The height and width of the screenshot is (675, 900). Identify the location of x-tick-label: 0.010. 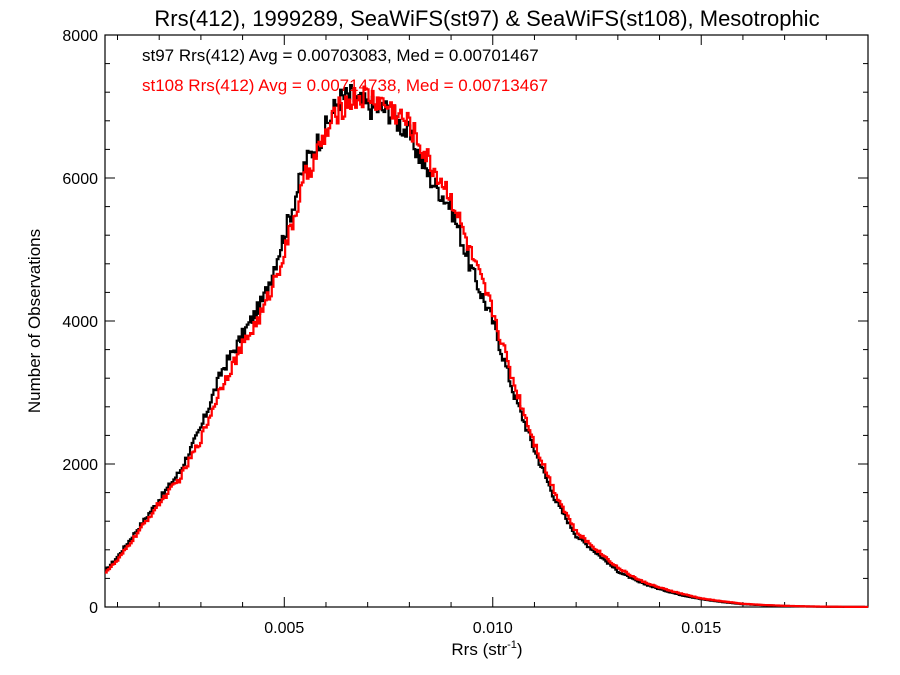
(493, 628).